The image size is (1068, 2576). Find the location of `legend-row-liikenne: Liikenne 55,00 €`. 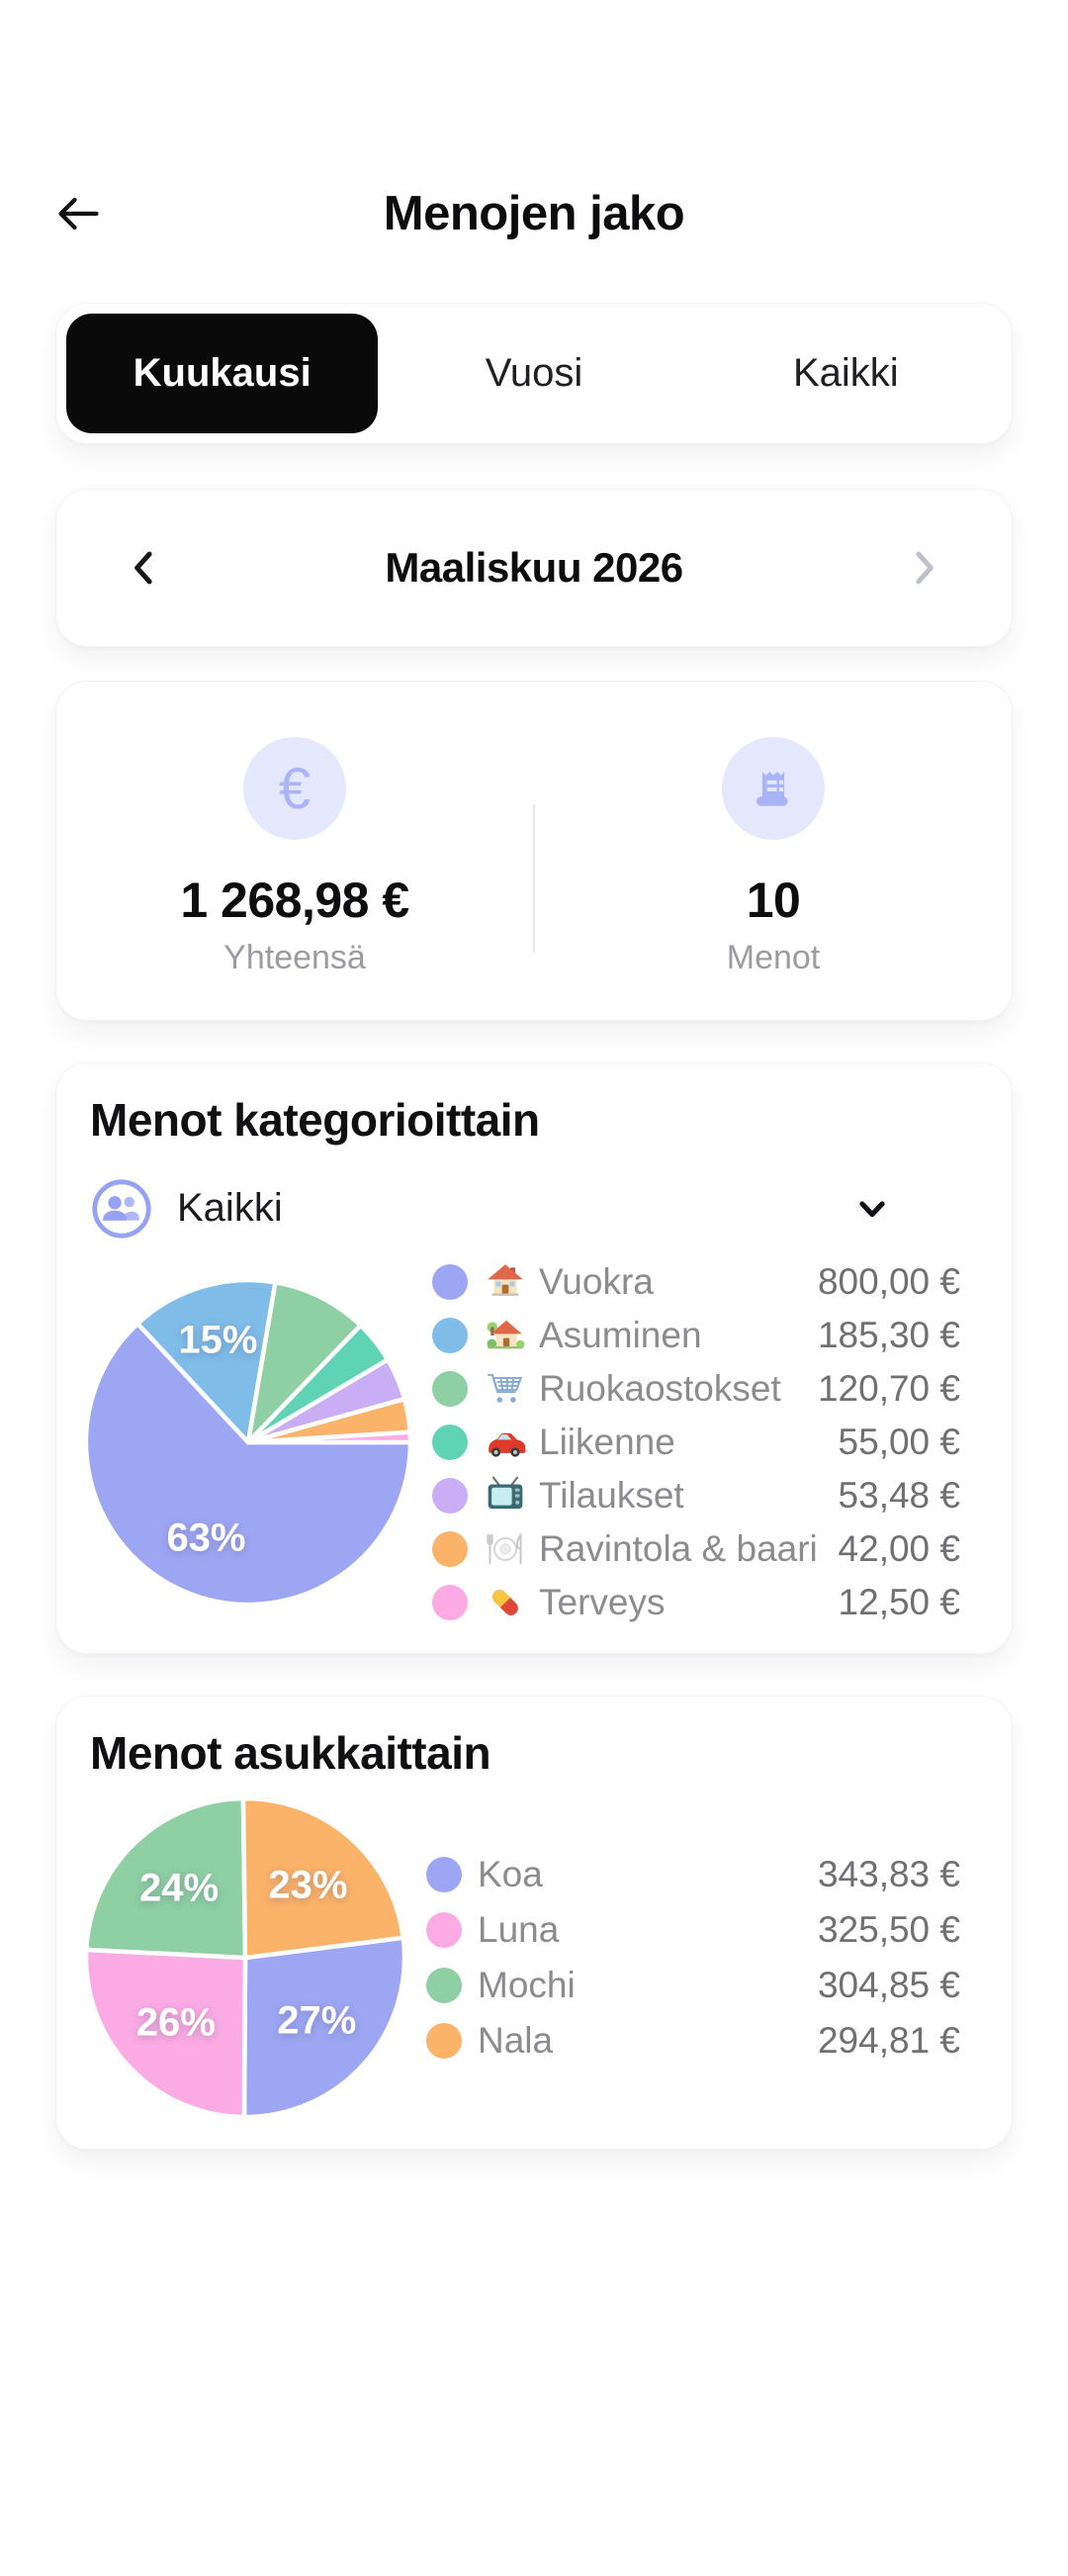

legend-row-liikenne: Liikenne 55,00 € is located at coordinates (696, 1442).